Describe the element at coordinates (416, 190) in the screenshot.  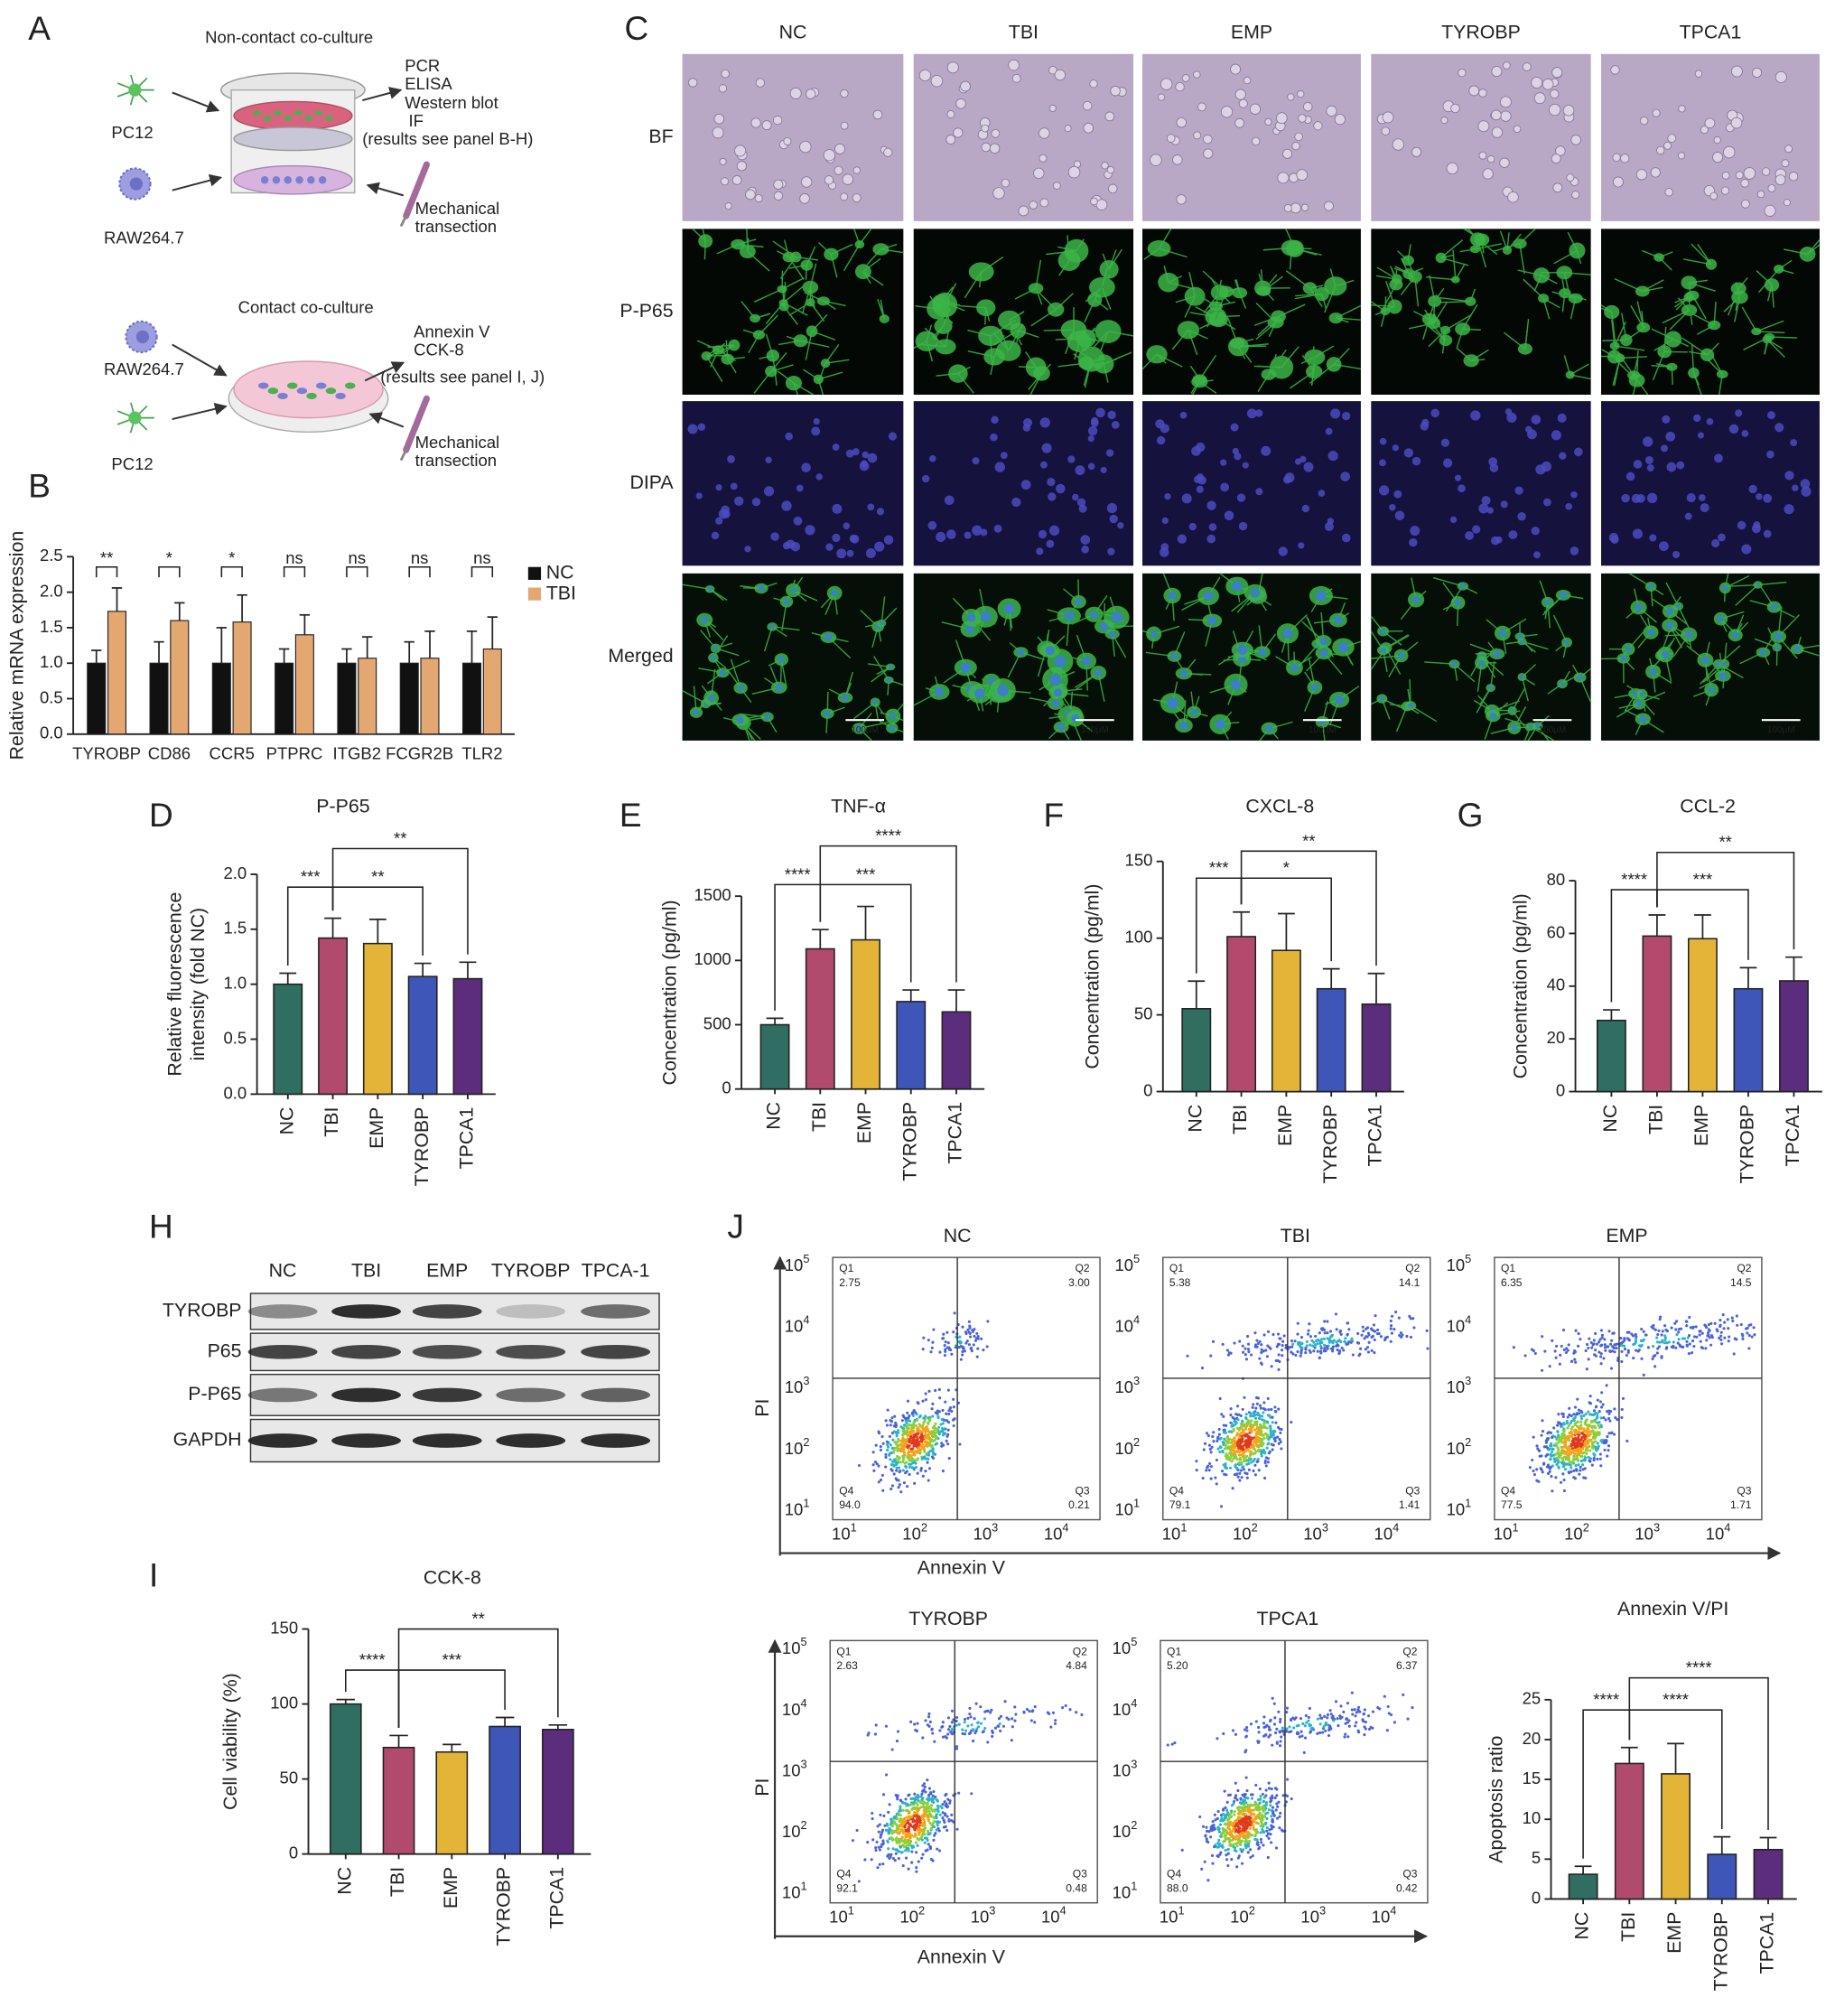
I see `pipette-body` at that location.